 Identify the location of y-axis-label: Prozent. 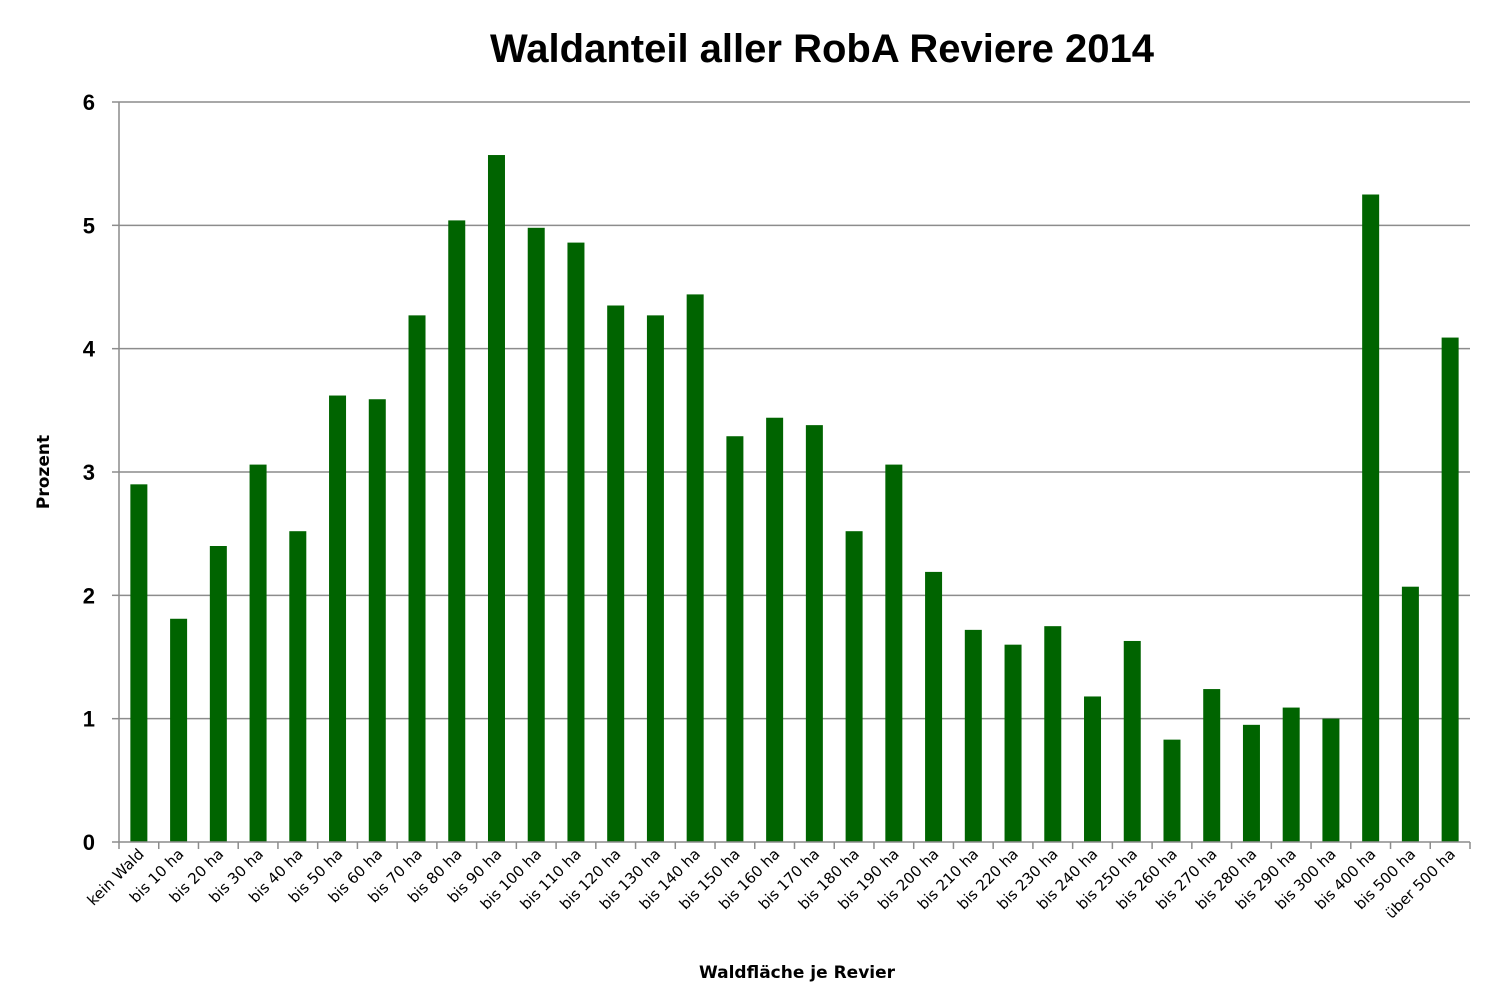
(44, 472).